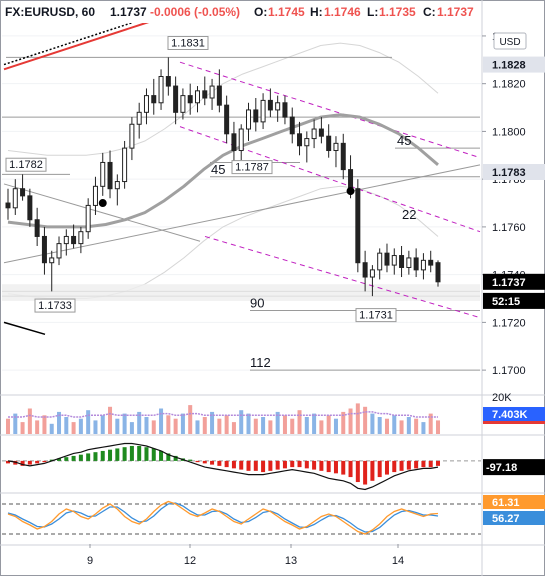 This screenshot has width=545, height=581. Describe the element at coordinates (376, 316) in the screenshot. I see `annotation-label: 1.1731` at that location.